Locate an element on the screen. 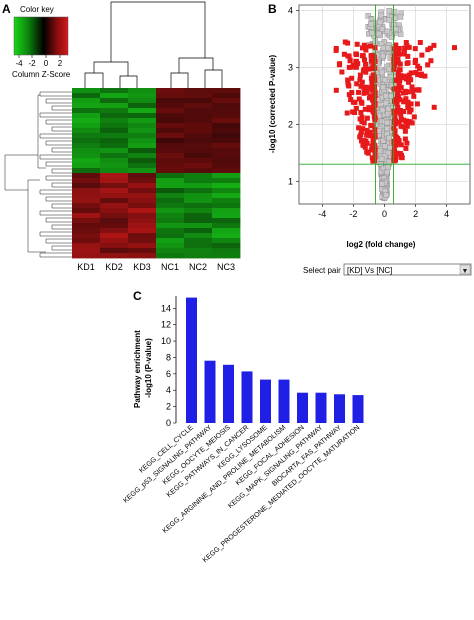 The image size is (474, 620). volcano-xlabel: log2 (fold change) is located at coordinates (381, 244).